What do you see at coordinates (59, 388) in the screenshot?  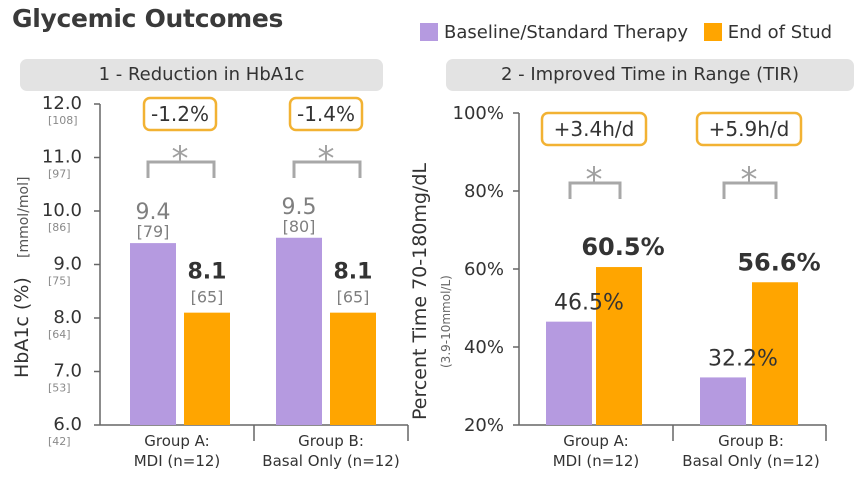 I see `hba1c-ytick-mmol: [53]` at bounding box center [59, 388].